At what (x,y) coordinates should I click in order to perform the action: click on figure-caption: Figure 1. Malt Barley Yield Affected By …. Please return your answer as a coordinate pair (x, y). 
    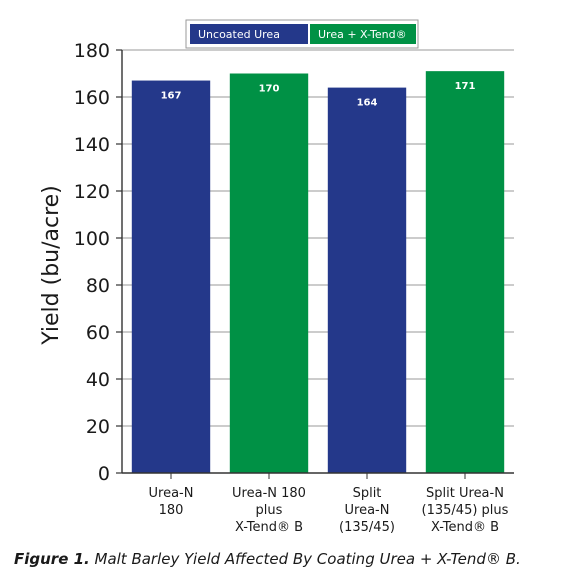
    Looking at the image, I should click on (267, 559).